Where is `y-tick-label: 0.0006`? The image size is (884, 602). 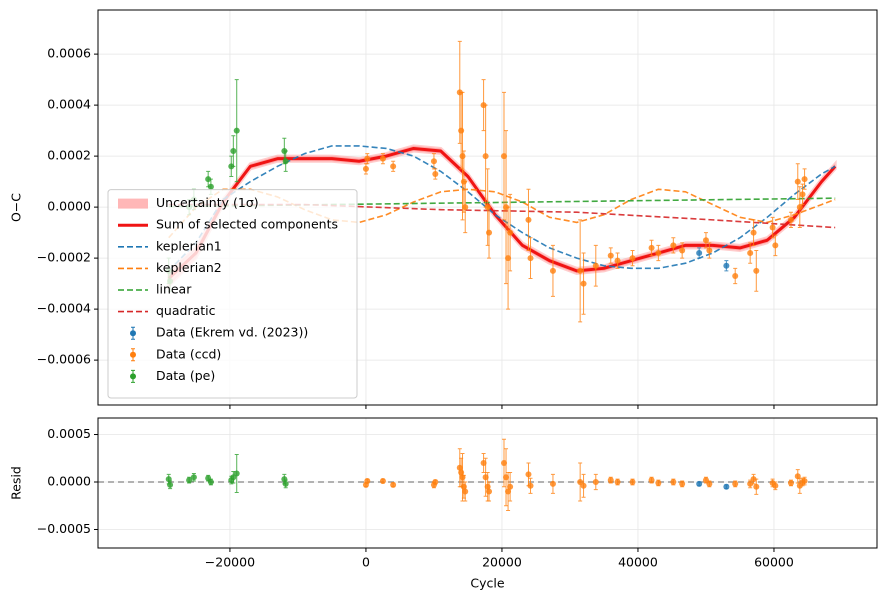 y-tick-label: 0.0006 is located at coordinates (69, 53).